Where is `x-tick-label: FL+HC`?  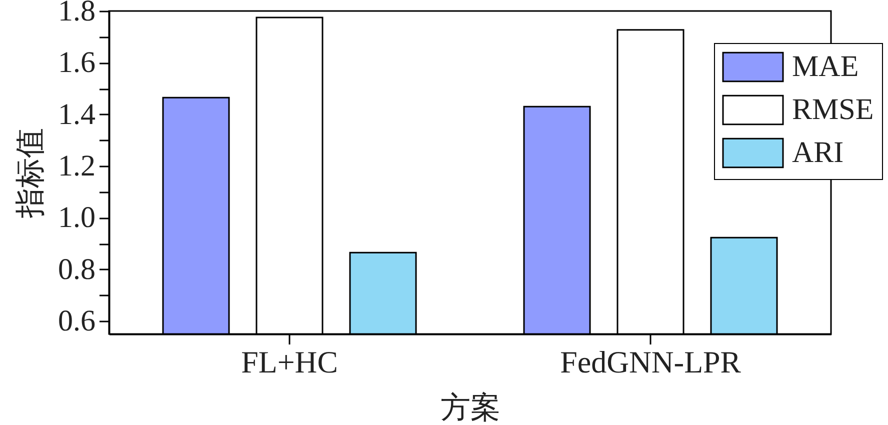 x-tick-label: FL+HC is located at coordinates (289, 362).